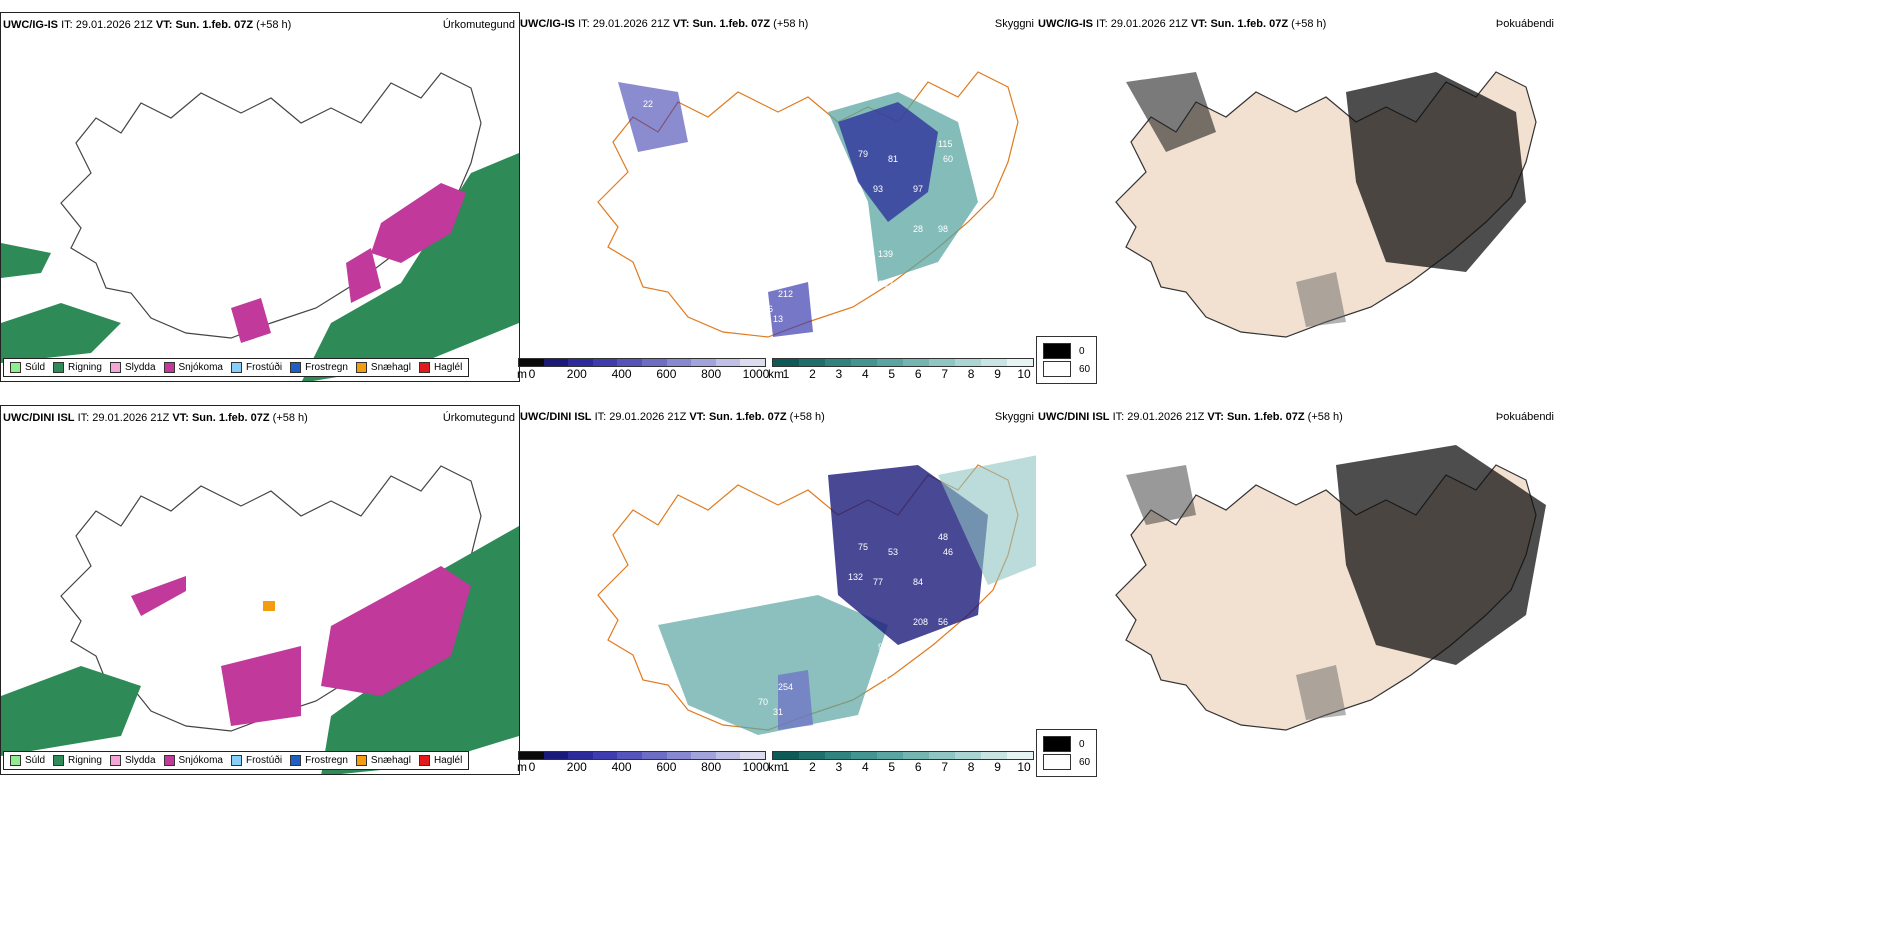  What do you see at coordinates (855, 577) in the screenshot?
I see `visibility-label: 132` at bounding box center [855, 577].